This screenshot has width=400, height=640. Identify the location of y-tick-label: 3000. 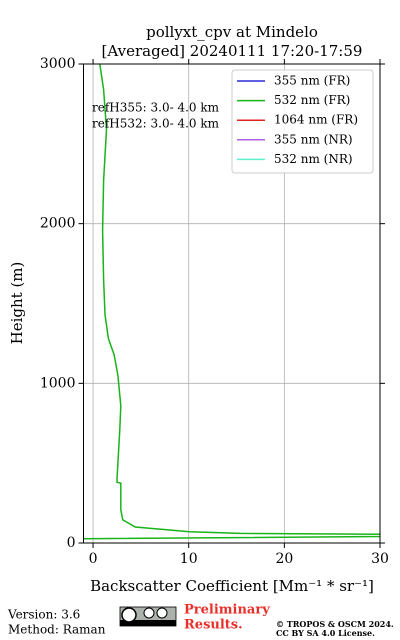
(58, 64).